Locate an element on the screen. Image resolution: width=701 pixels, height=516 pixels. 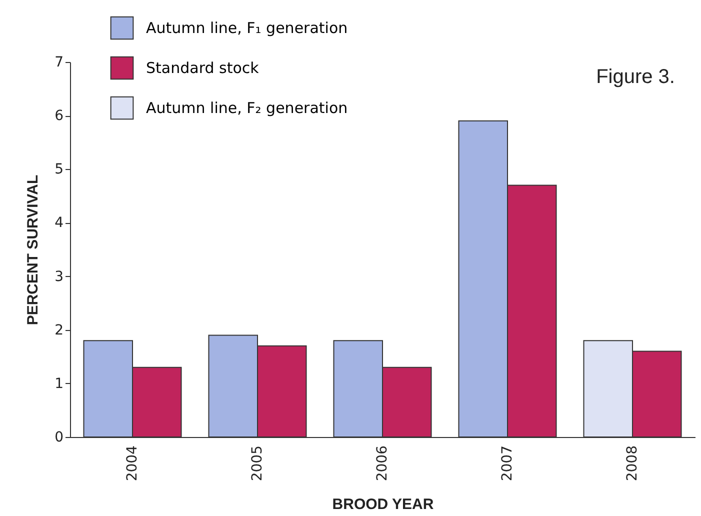
y-axis-title: PERCENT SURVIVAL is located at coordinates (33, 250).